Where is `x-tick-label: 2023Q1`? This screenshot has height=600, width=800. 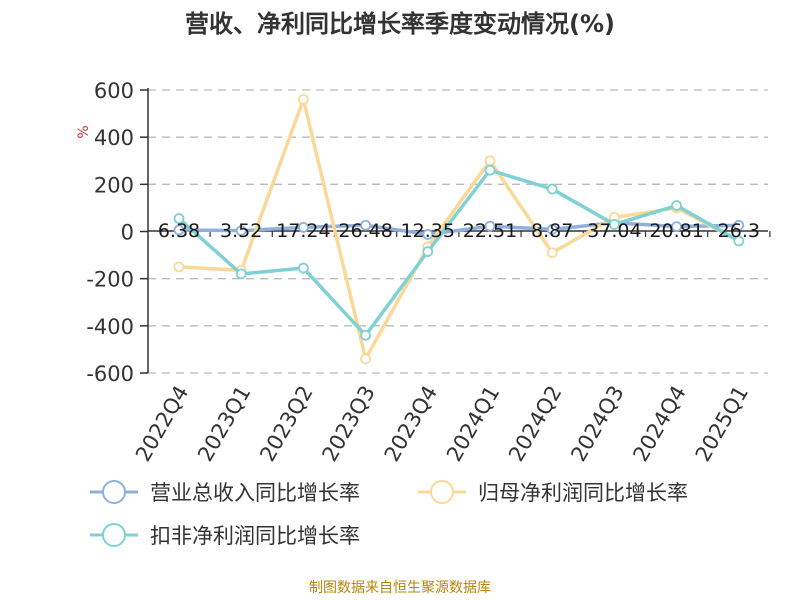 x-tick-label: 2023Q1 is located at coordinates (224, 424).